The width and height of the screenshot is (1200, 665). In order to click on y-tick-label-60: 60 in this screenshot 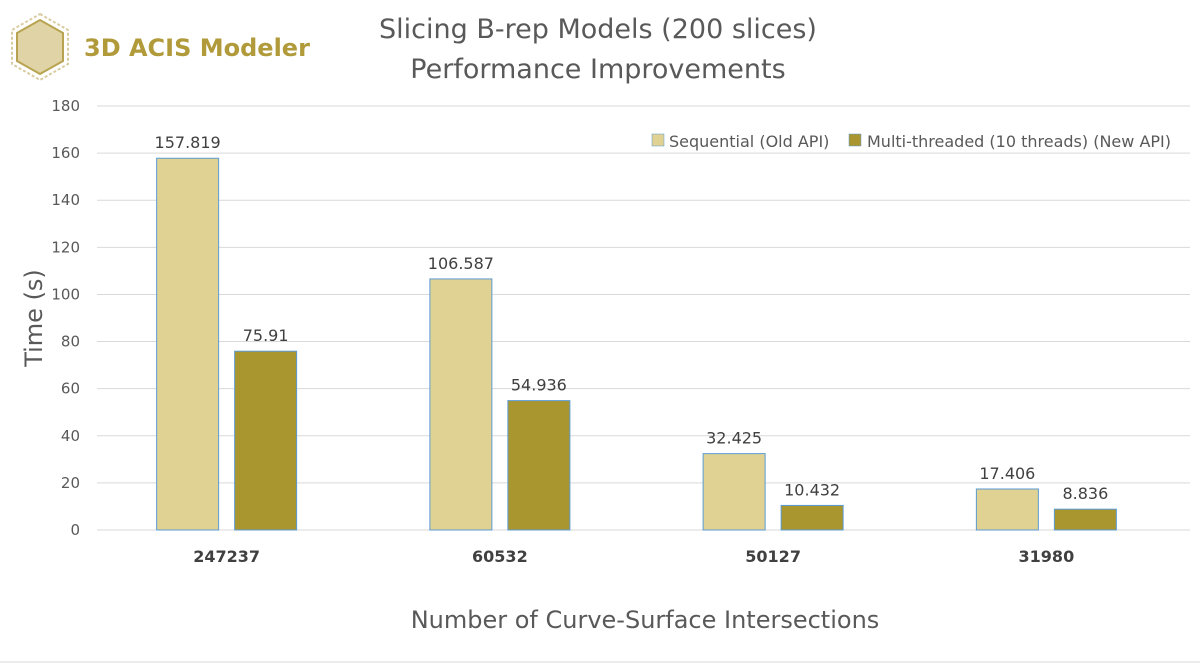, I will do `click(70, 389)`.